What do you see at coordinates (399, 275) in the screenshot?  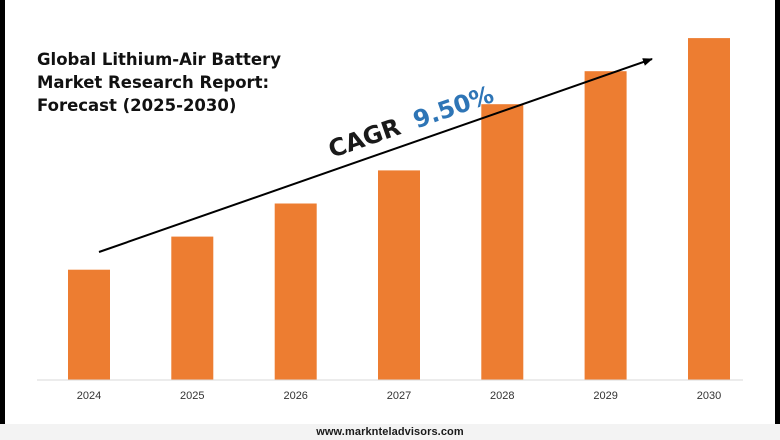 I see `bar-2027` at bounding box center [399, 275].